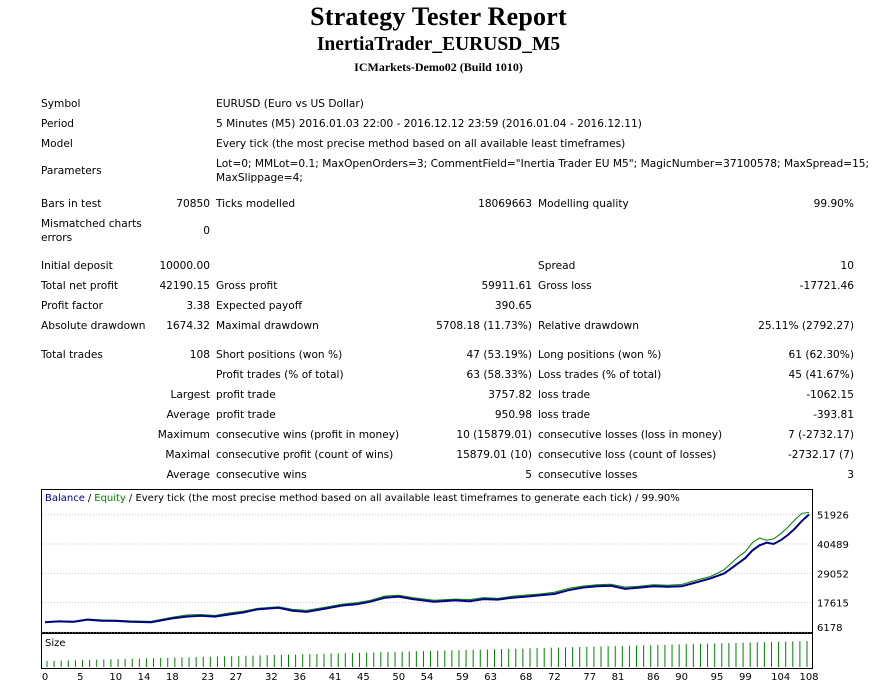 The width and height of the screenshot is (877, 687). Describe the element at coordinates (187, 455) in the screenshot. I see `maximal-label: Maximal` at that location.